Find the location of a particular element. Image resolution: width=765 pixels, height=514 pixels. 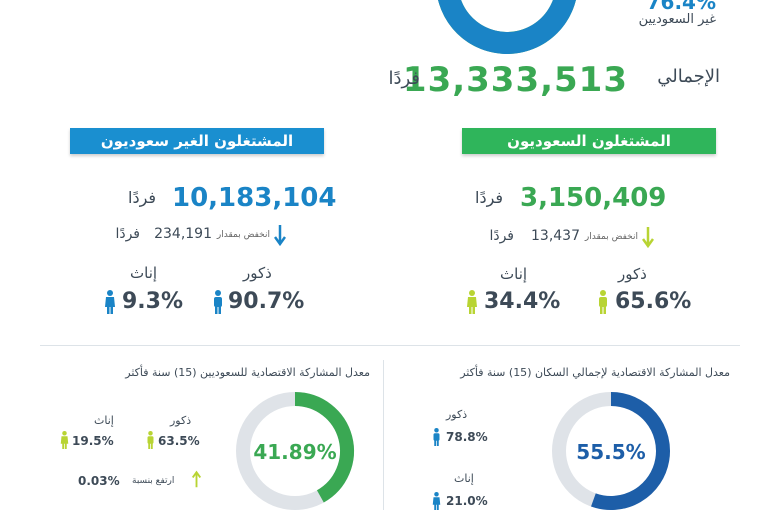

saudi-female-label: إناث is located at coordinates (514, 274).